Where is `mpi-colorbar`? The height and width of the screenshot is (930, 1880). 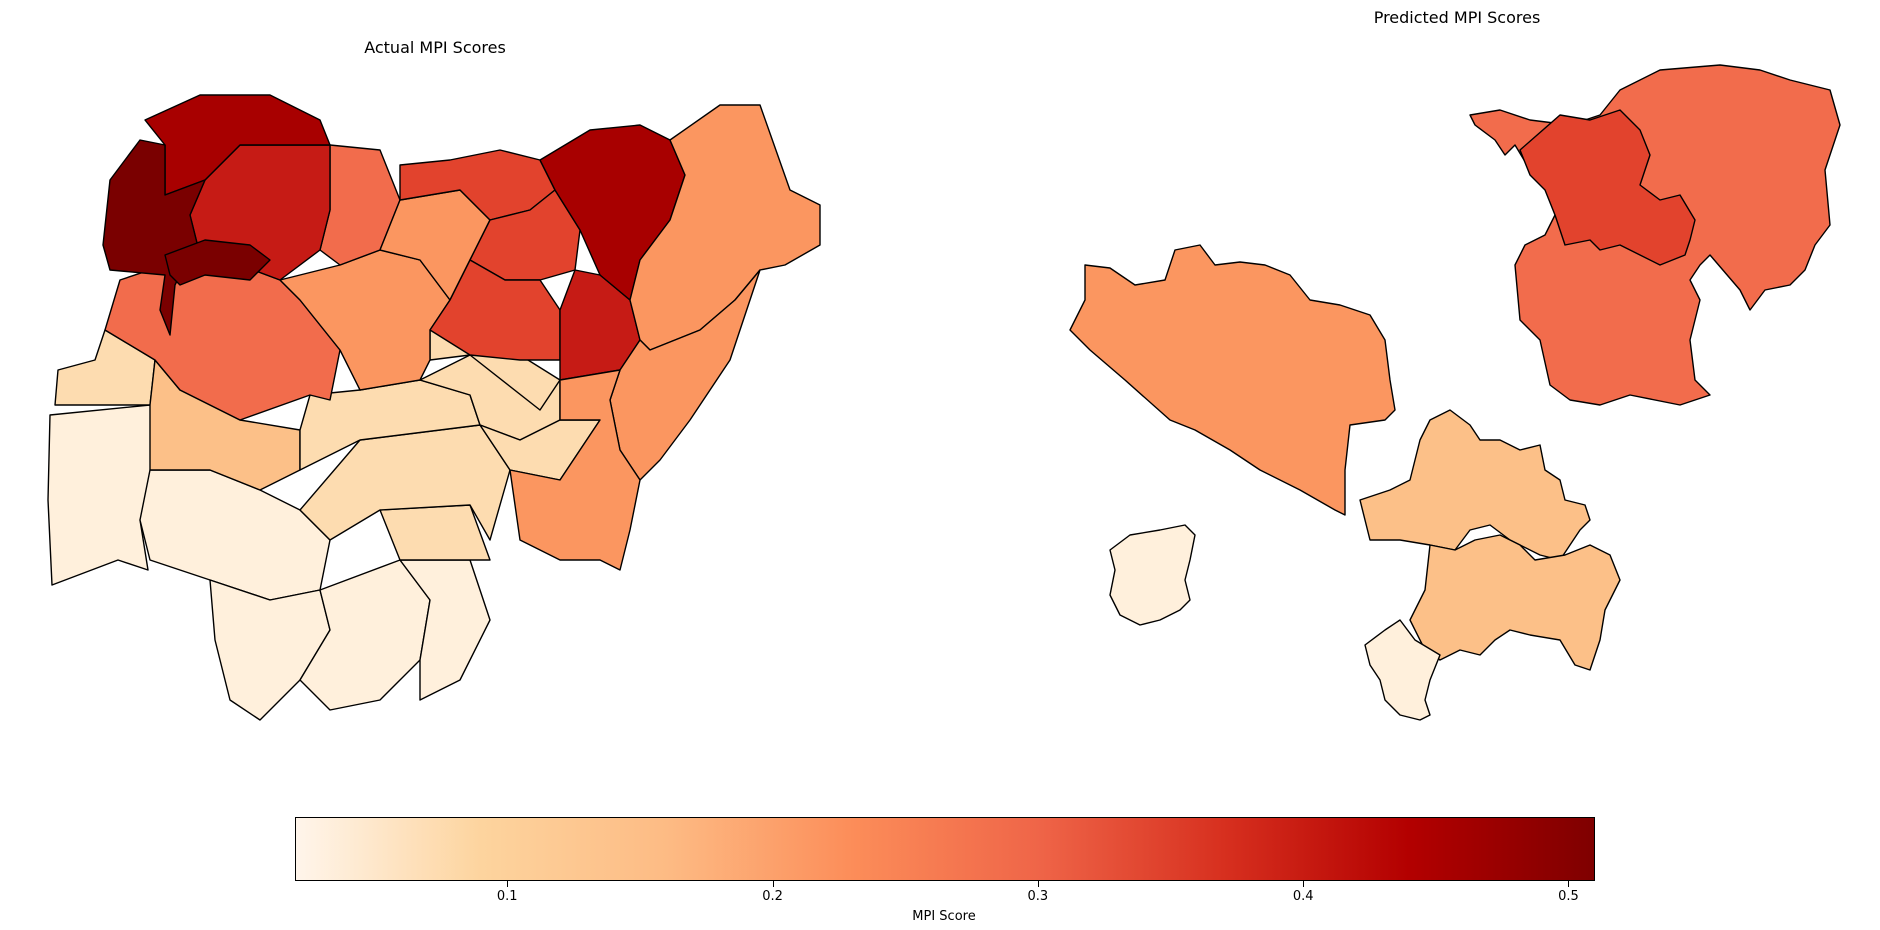
mpi-colorbar is located at coordinates (945, 849).